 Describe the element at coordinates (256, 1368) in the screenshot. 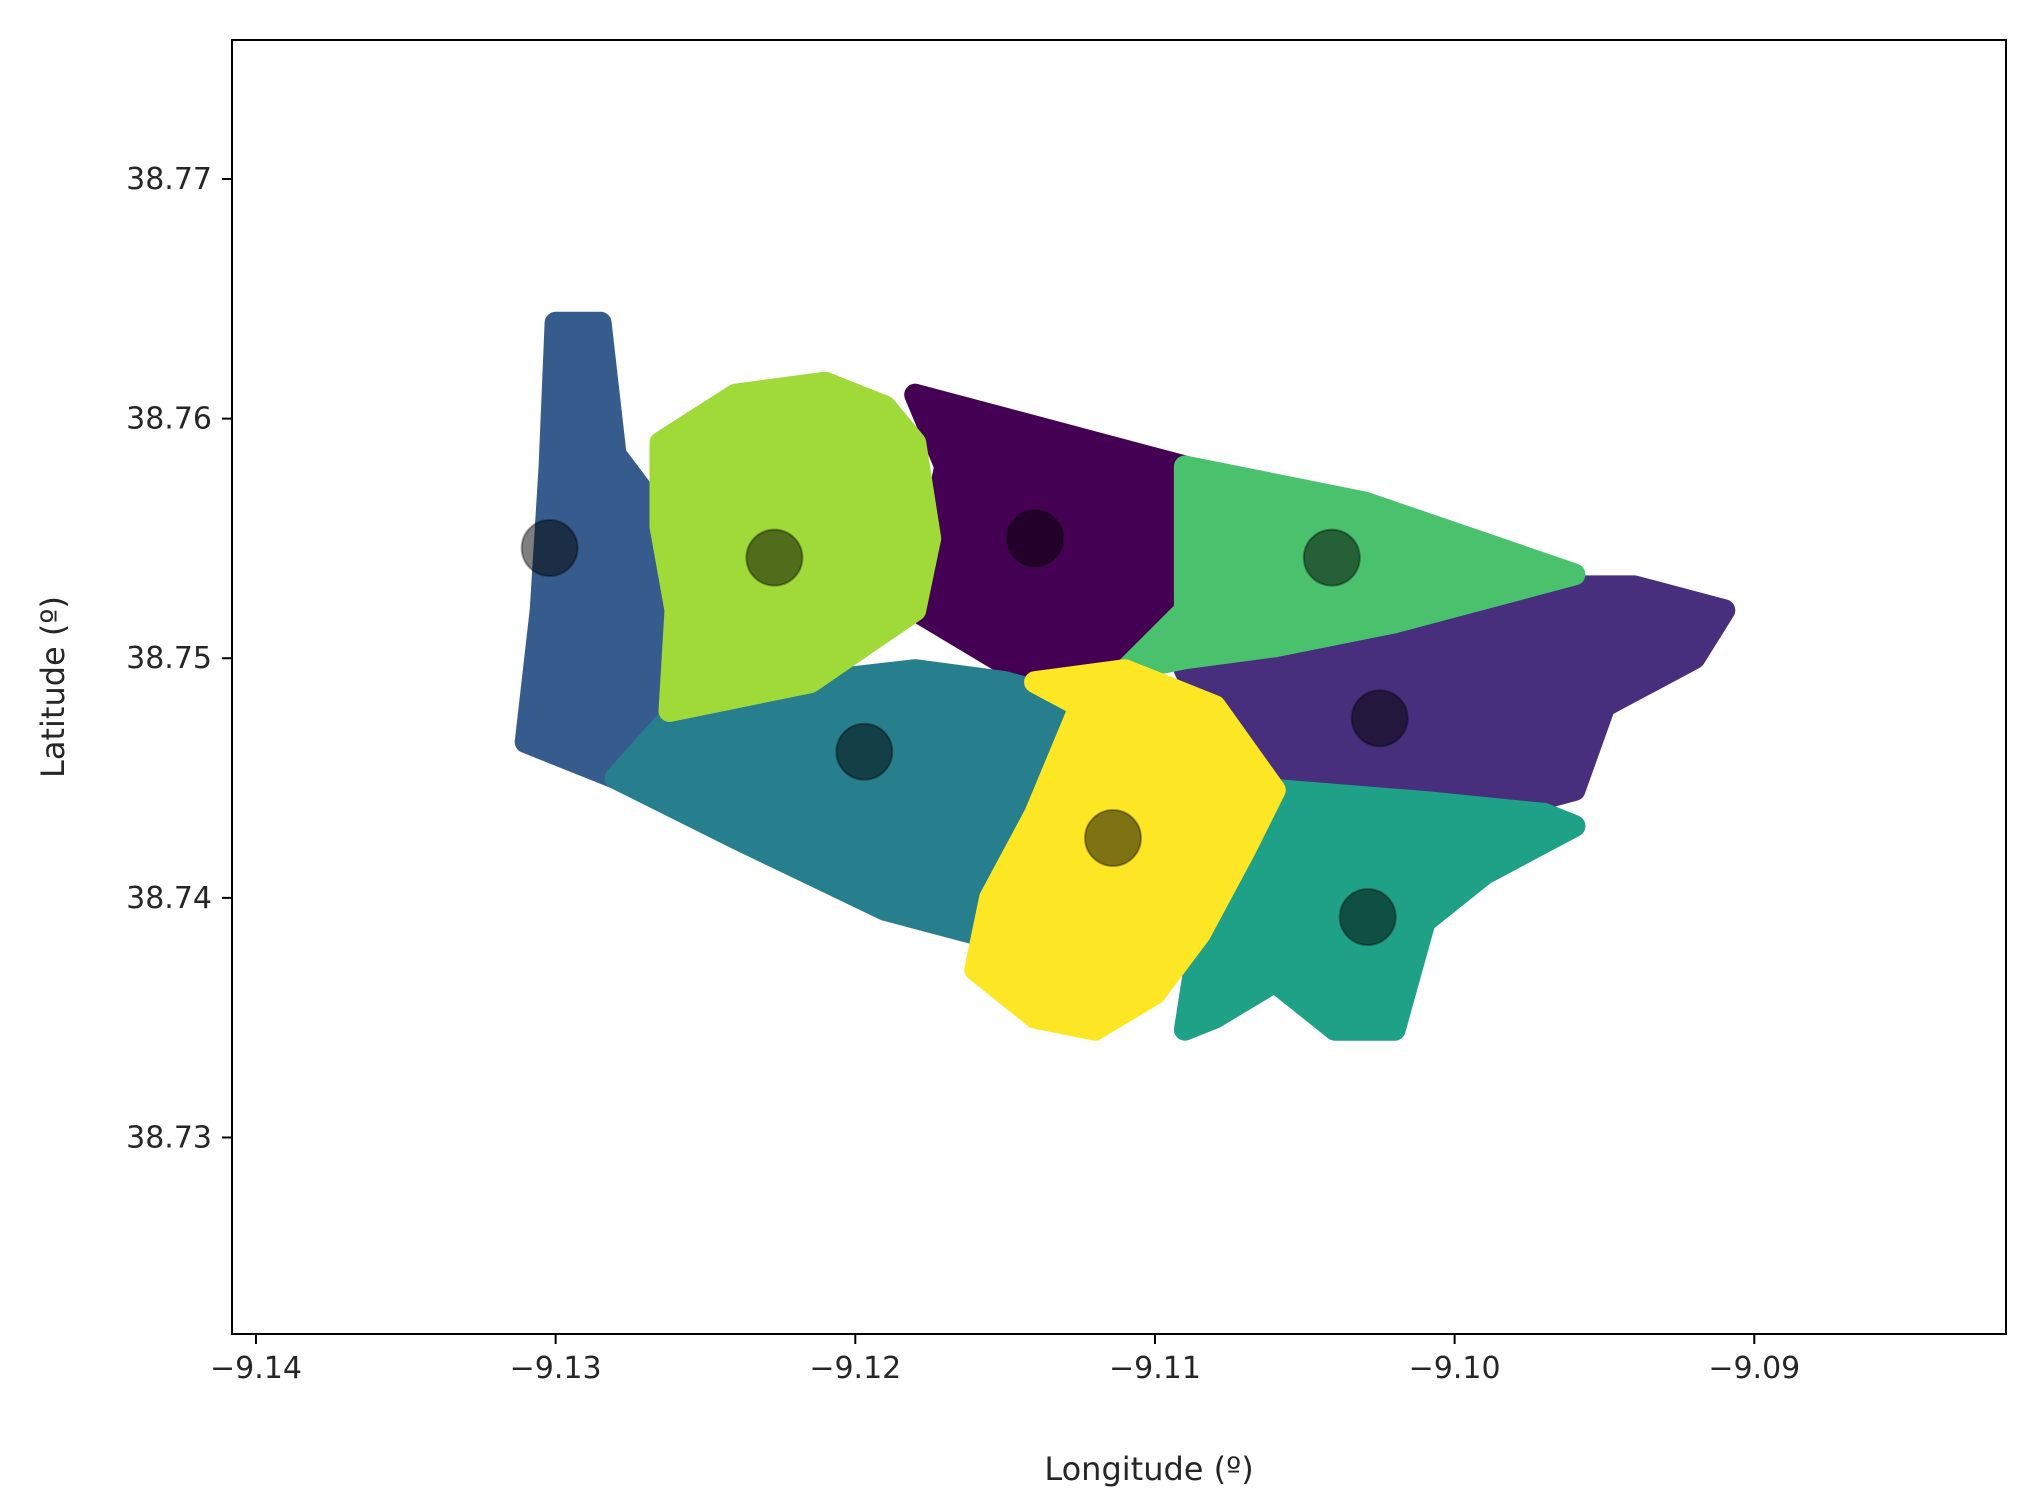

I see `x-tick-label: −9.14` at that location.